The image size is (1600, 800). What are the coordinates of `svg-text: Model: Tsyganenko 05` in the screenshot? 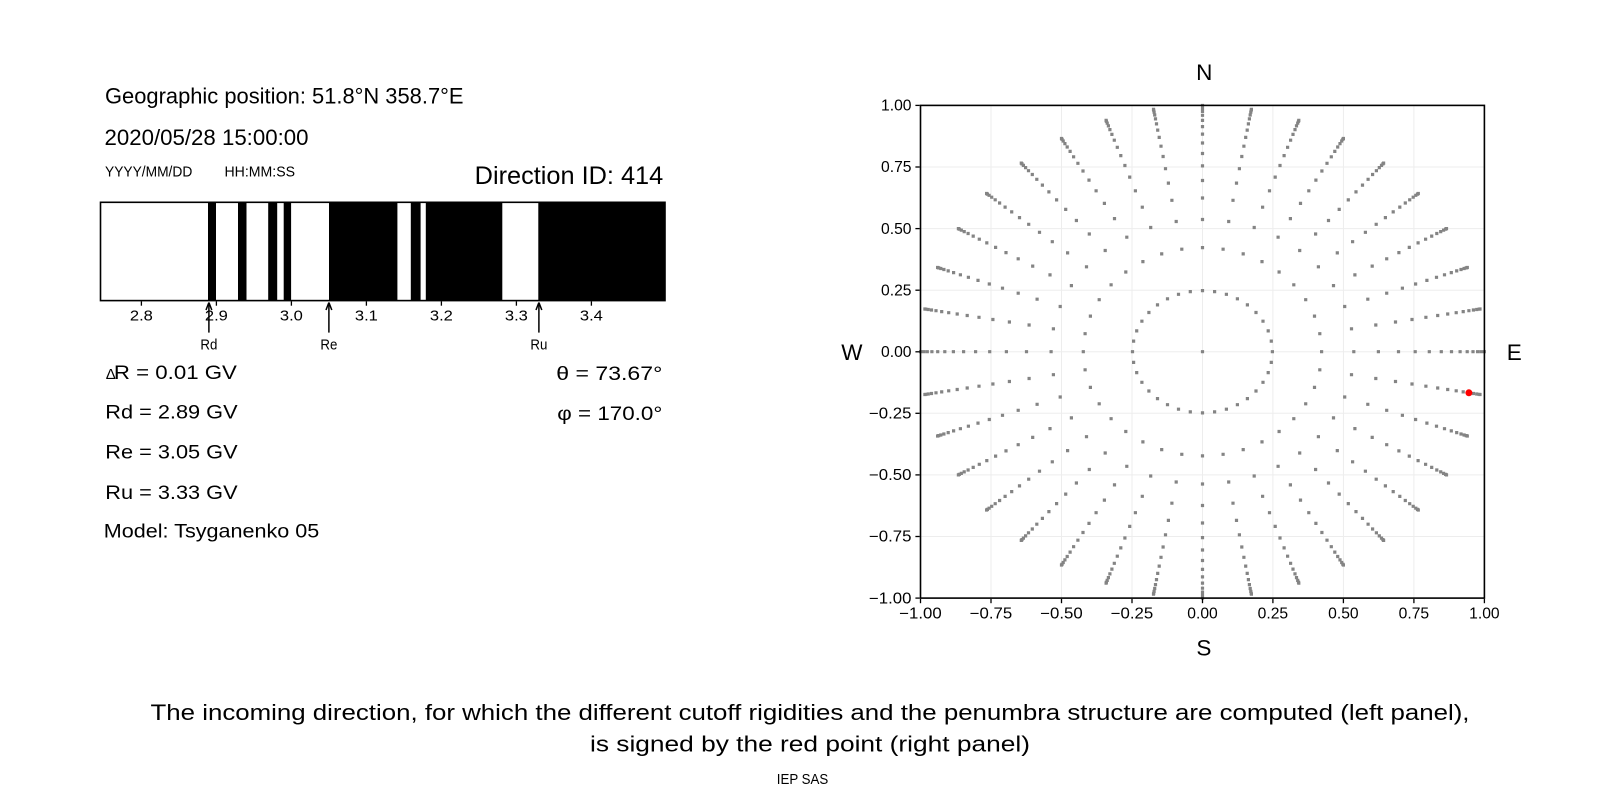 It's located at (211, 532).